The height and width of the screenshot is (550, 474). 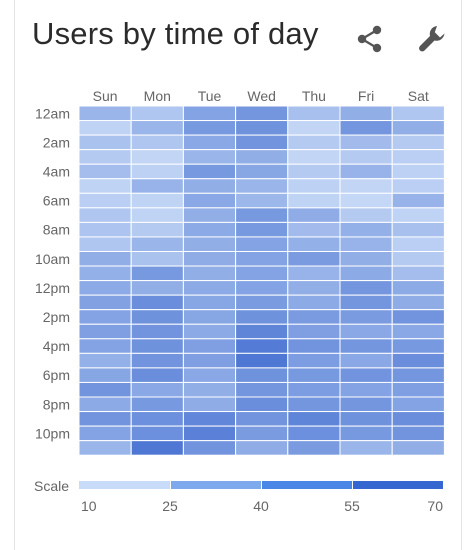 What do you see at coordinates (105, 96) in the screenshot?
I see `day-label: Sun` at bounding box center [105, 96].